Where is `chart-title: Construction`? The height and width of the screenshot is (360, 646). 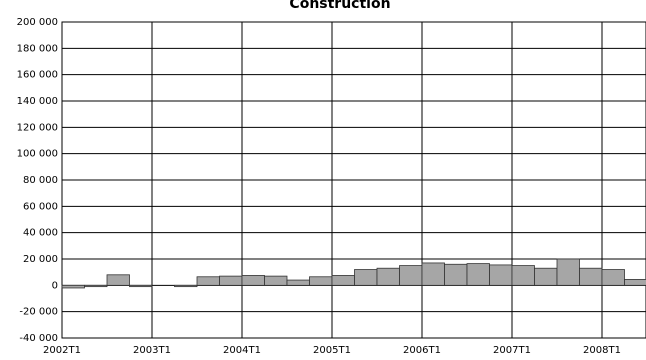 chart-title: Construction is located at coordinates (339, 6).